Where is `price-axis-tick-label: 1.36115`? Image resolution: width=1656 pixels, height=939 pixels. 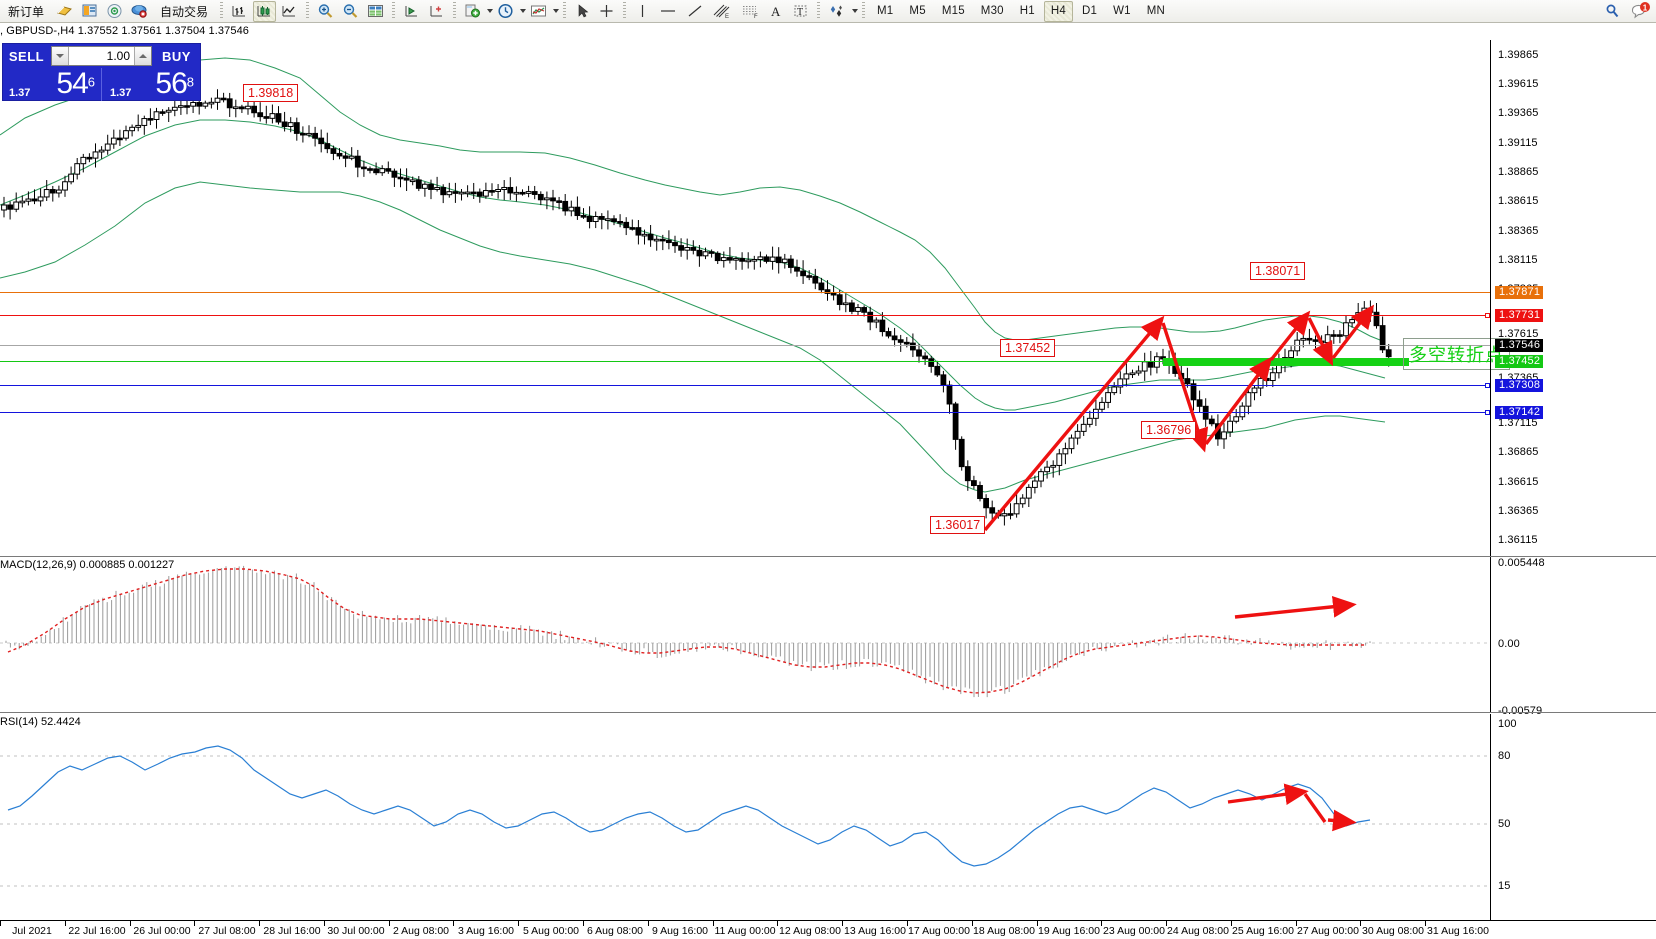
price-axis-tick-label: 1.36115 is located at coordinates (1518, 540).